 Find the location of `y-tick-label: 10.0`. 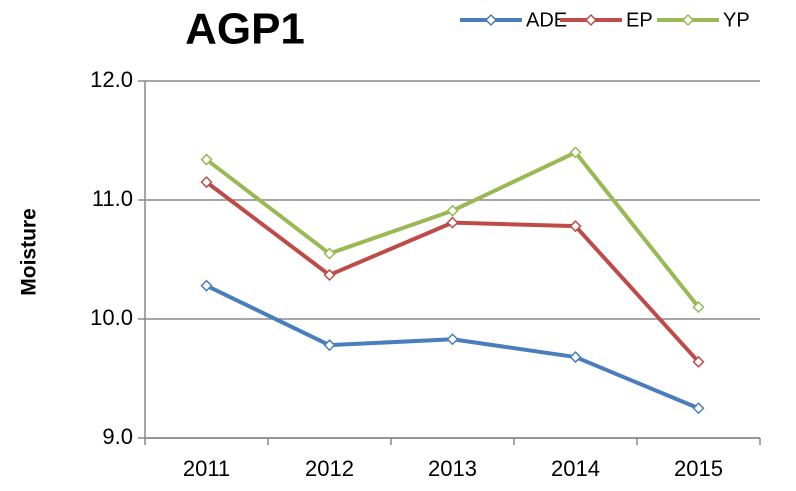

y-tick-label: 10.0 is located at coordinates (111, 317).